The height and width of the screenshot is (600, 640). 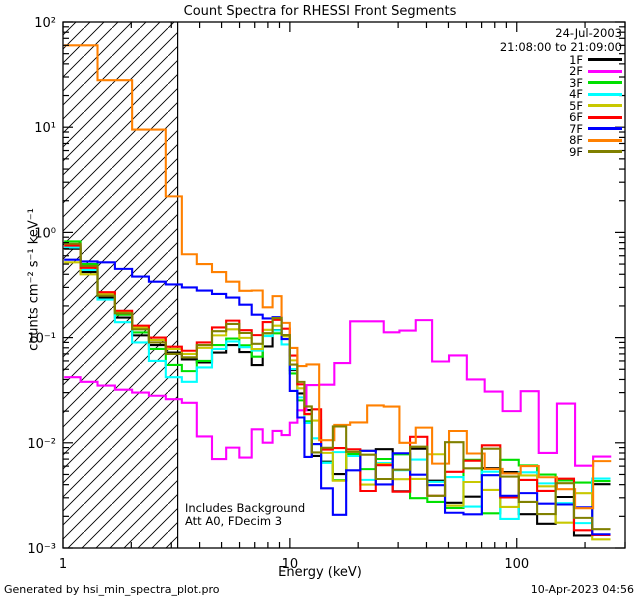 I want to click on legend-label: 8F, so click(x=576, y=140).